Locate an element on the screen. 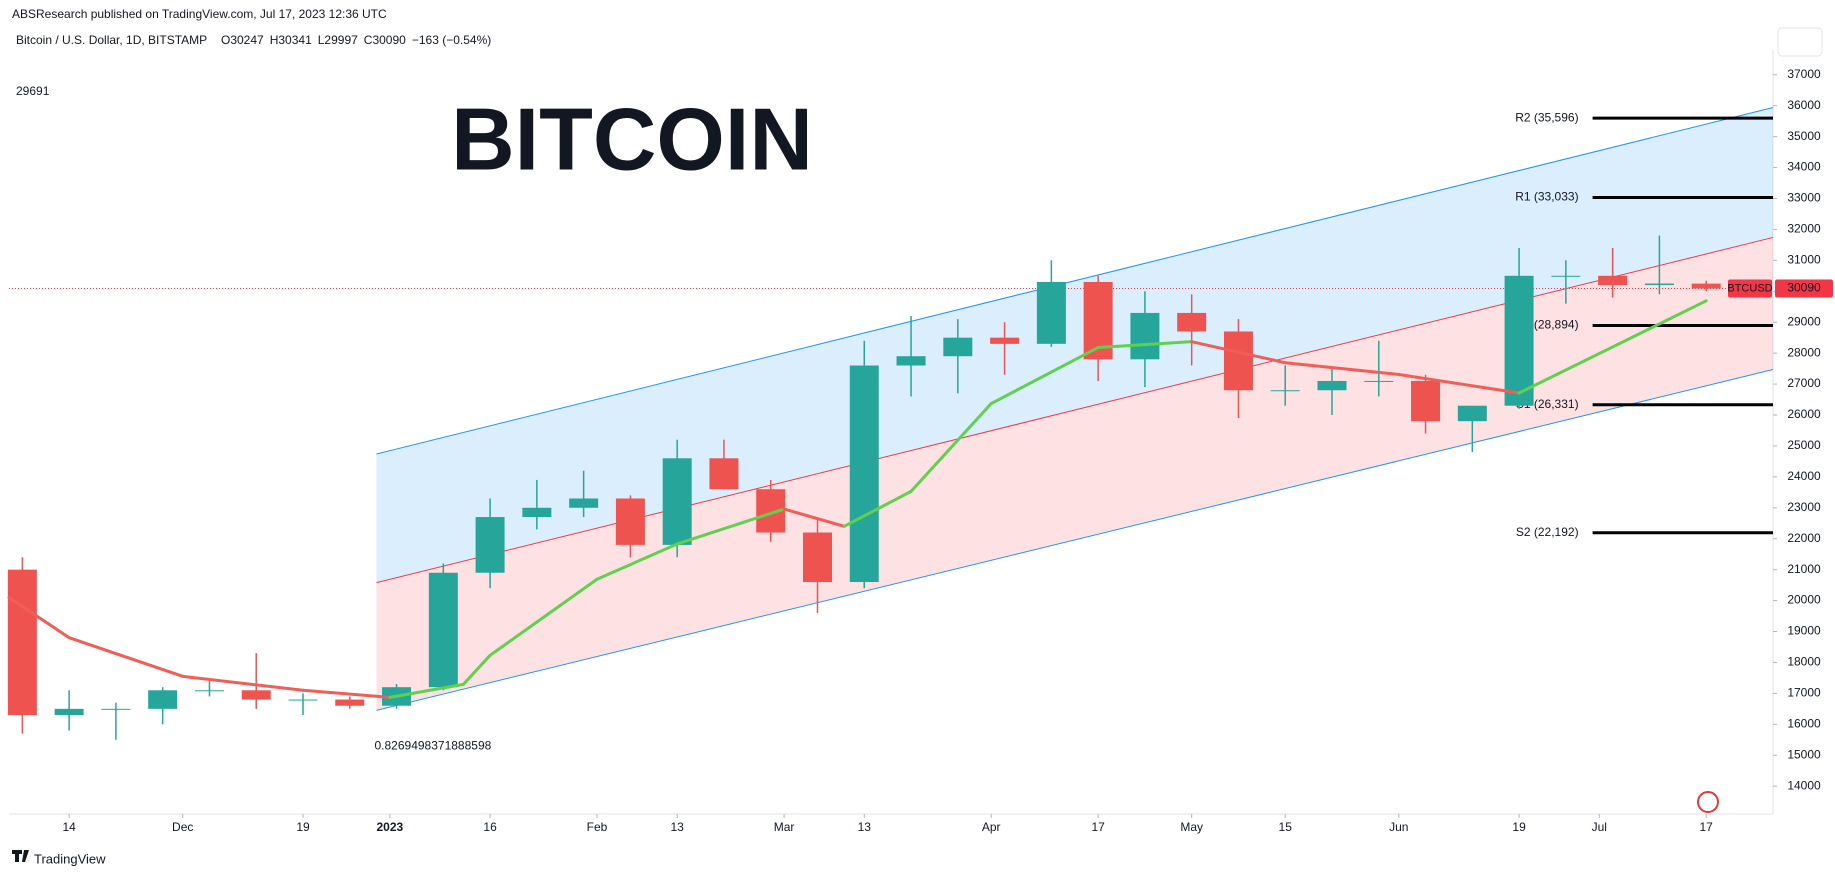 The image size is (1835, 879). x-tick-label: Apr is located at coordinates (991, 827).